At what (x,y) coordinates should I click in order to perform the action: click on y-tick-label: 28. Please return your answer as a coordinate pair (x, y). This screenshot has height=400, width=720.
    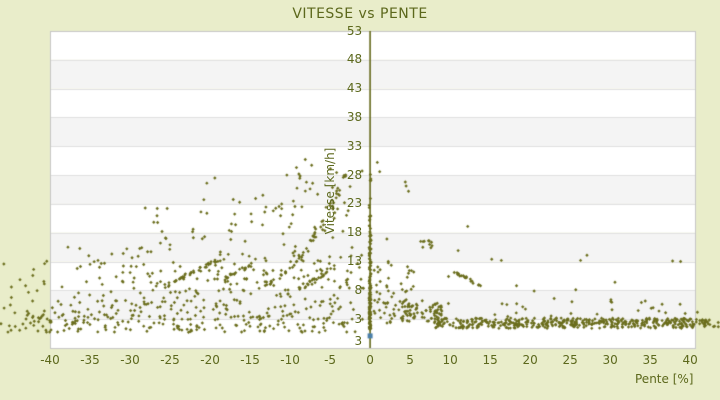
    Looking at the image, I should click on (354, 174).